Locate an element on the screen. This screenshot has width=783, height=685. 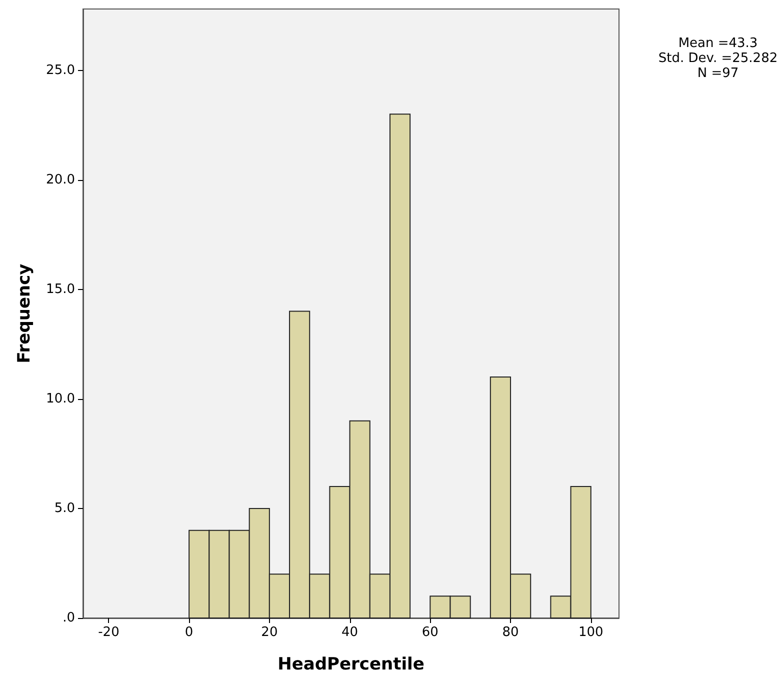
y-tick-label: 15.0 is located at coordinates (60, 289).